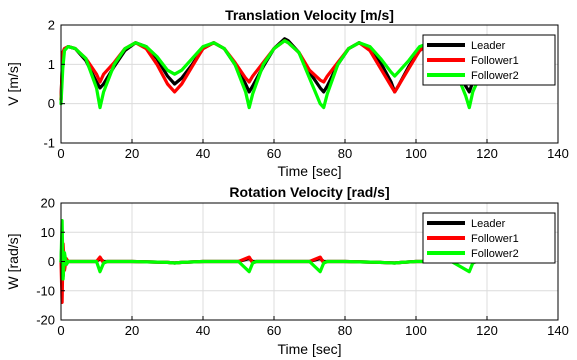  Describe the element at coordinates (416, 330) in the screenshot. I see `chart2-xtick-label: 100` at that location.